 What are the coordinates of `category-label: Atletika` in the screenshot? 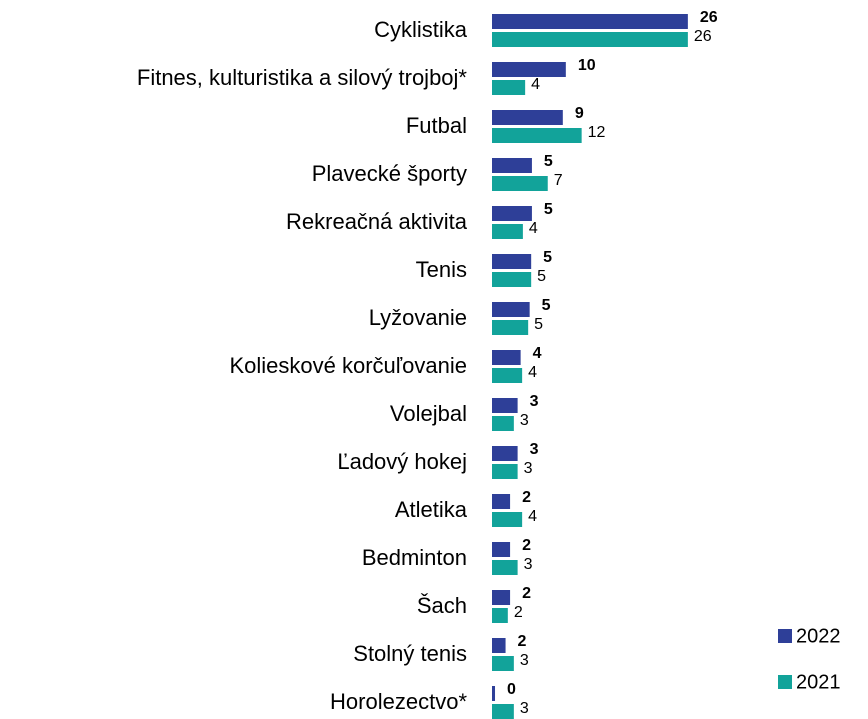 It's located at (431, 509).